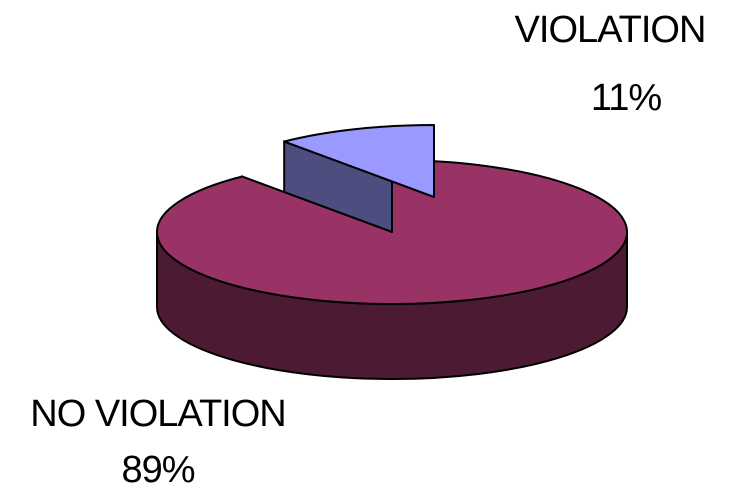  I want to click on slice-label-no-violation-value: 89%, so click(157, 470).